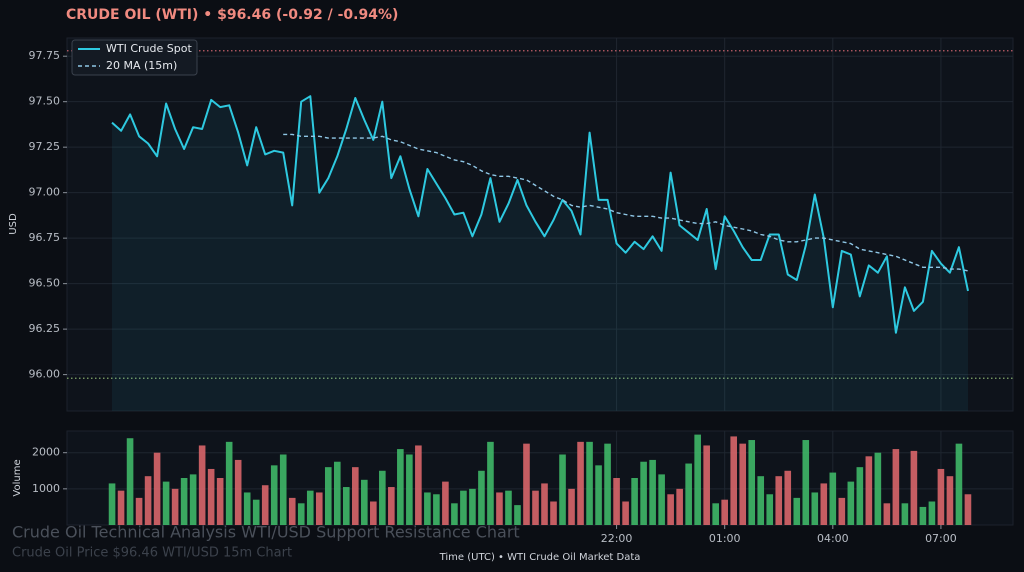  What do you see at coordinates (134, 57) in the screenshot?
I see `legend-box` at bounding box center [134, 57].